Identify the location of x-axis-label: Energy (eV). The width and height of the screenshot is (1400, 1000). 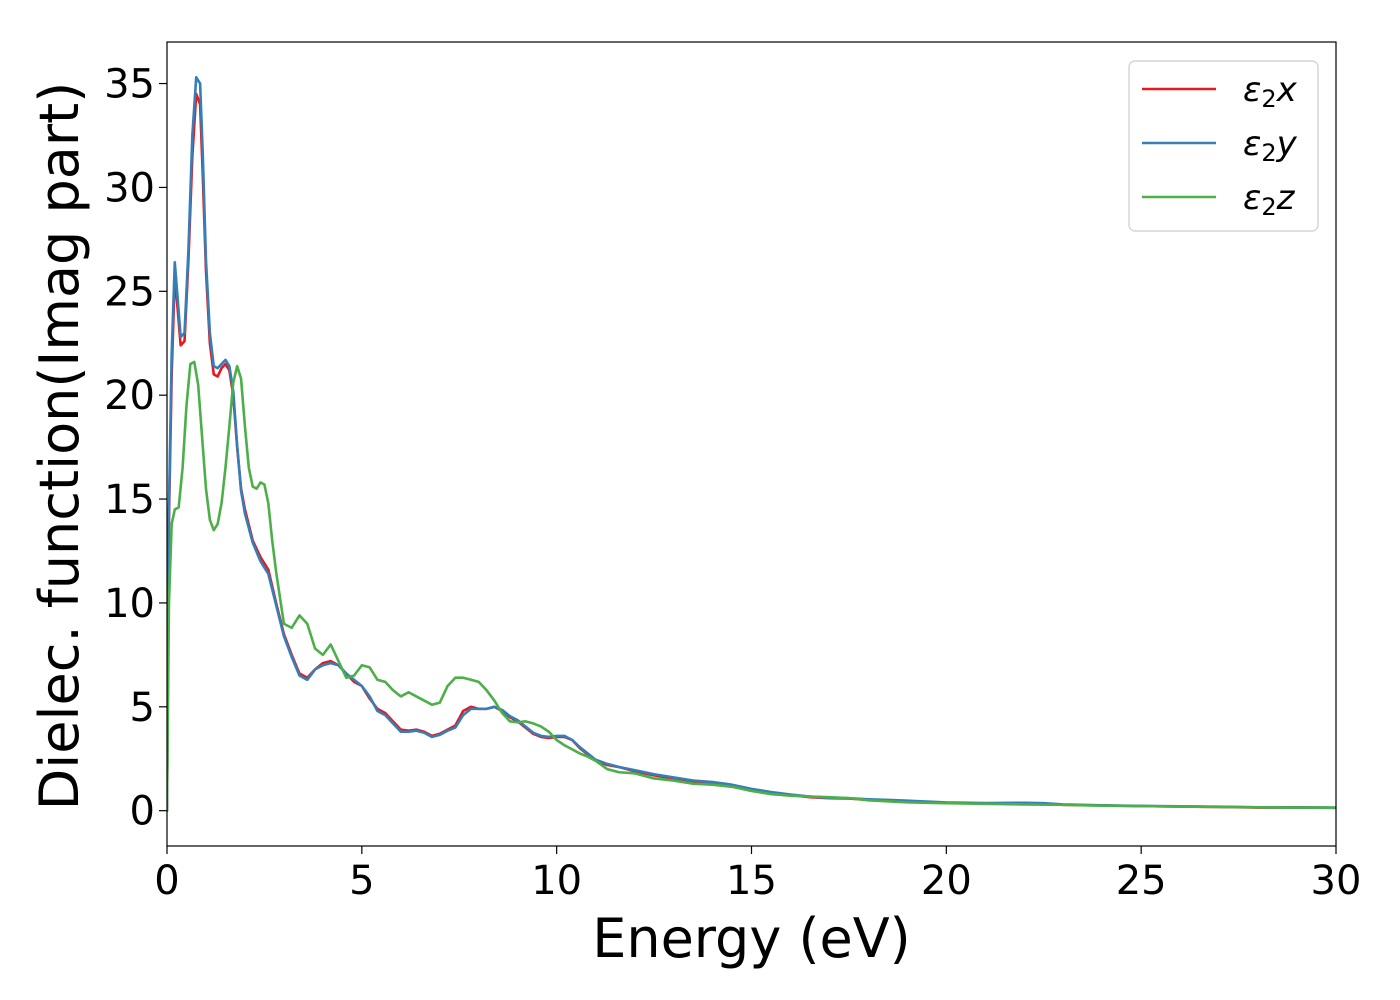
(751, 938).